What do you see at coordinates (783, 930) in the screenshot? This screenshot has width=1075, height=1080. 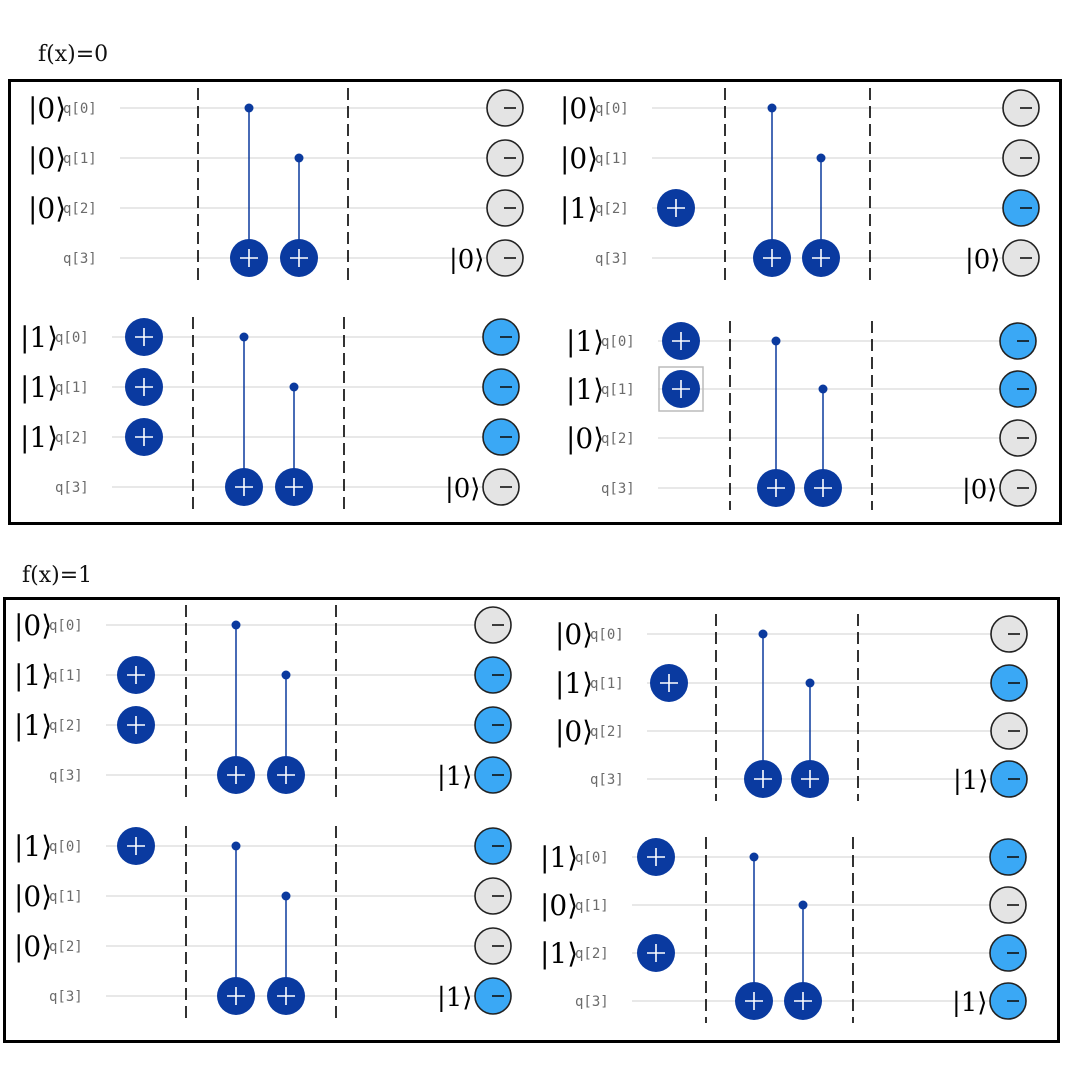 I see `circuit-s1-c3: |1⟩q[0]|0⟩q[1]|1⟩q[2]q[3] |1⟩` at bounding box center [783, 930].